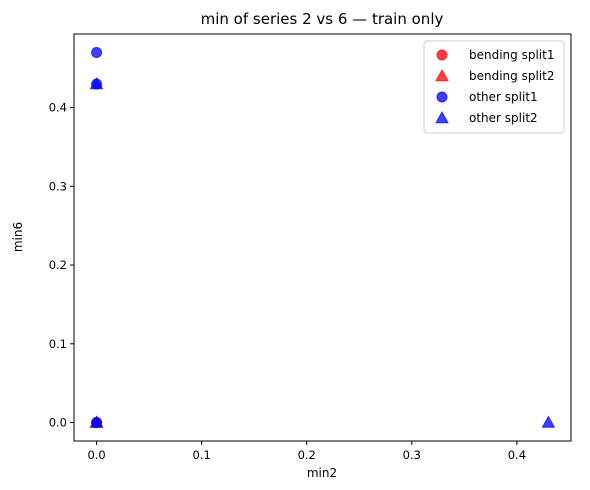 This screenshot has height=490, width=590. What do you see at coordinates (322, 473) in the screenshot?
I see `x-axis-label: min2` at bounding box center [322, 473].